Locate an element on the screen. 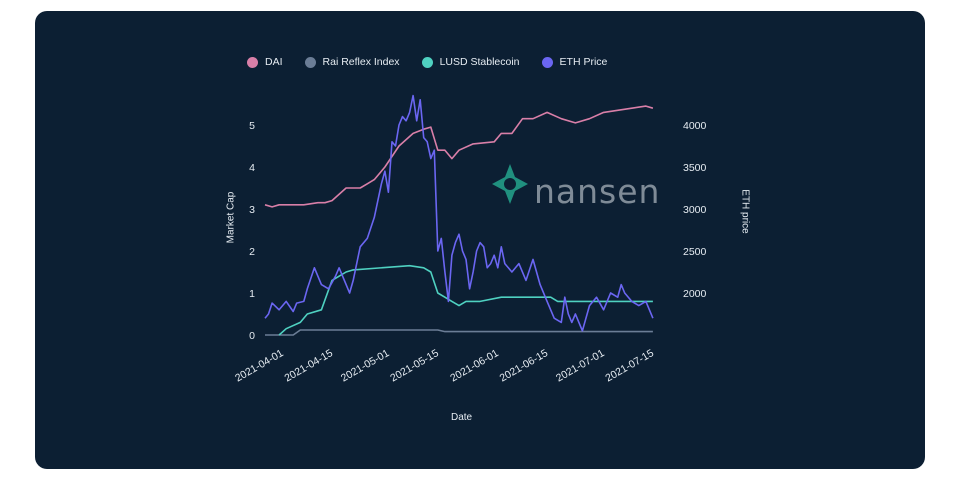  legend-item-rai: Rai Reflex Index is located at coordinates (352, 62).